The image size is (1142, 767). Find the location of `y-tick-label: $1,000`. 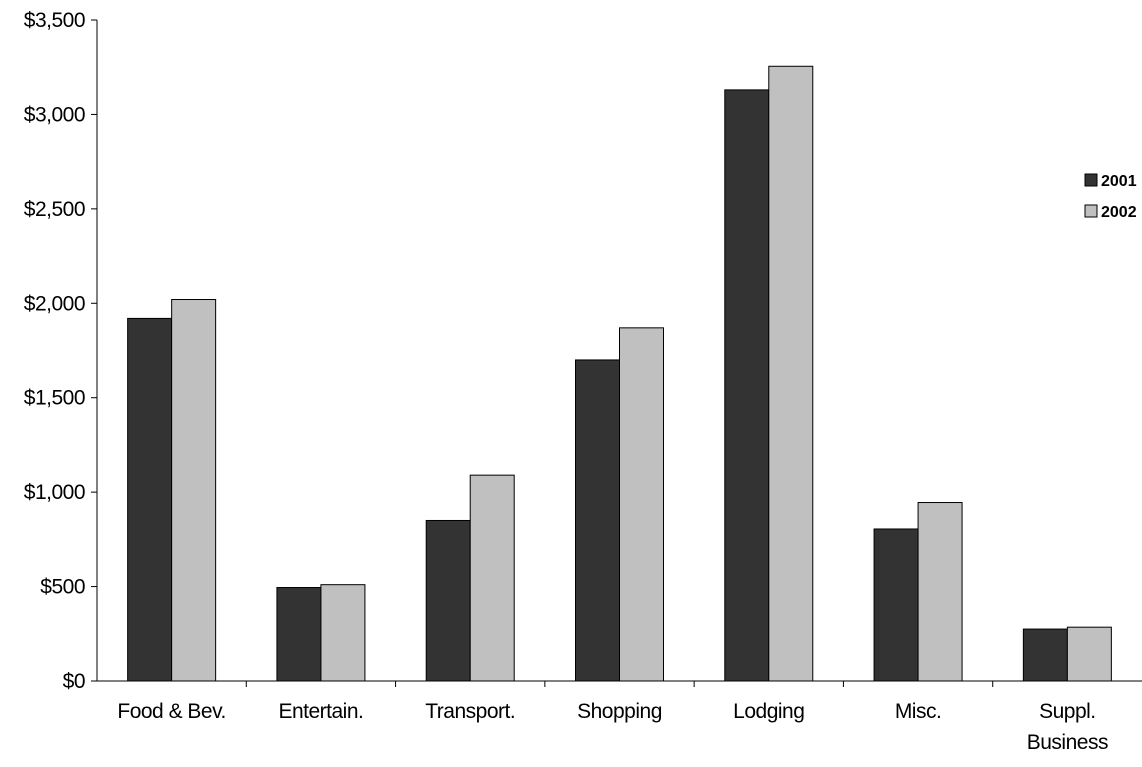

y-tick-label: $1,000 is located at coordinates (54, 492).